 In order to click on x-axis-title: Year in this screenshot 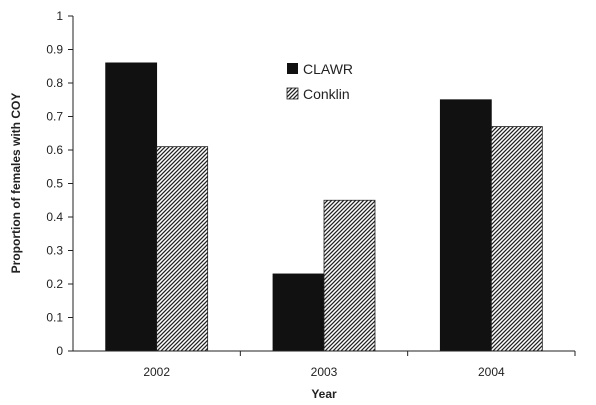, I will do `click(324, 394)`.